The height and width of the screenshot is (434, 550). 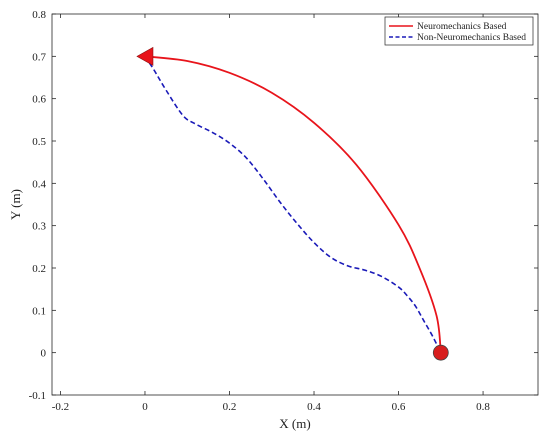 What do you see at coordinates (39, 311) in the screenshot?
I see `y-tick-label: 0.1` at bounding box center [39, 311].